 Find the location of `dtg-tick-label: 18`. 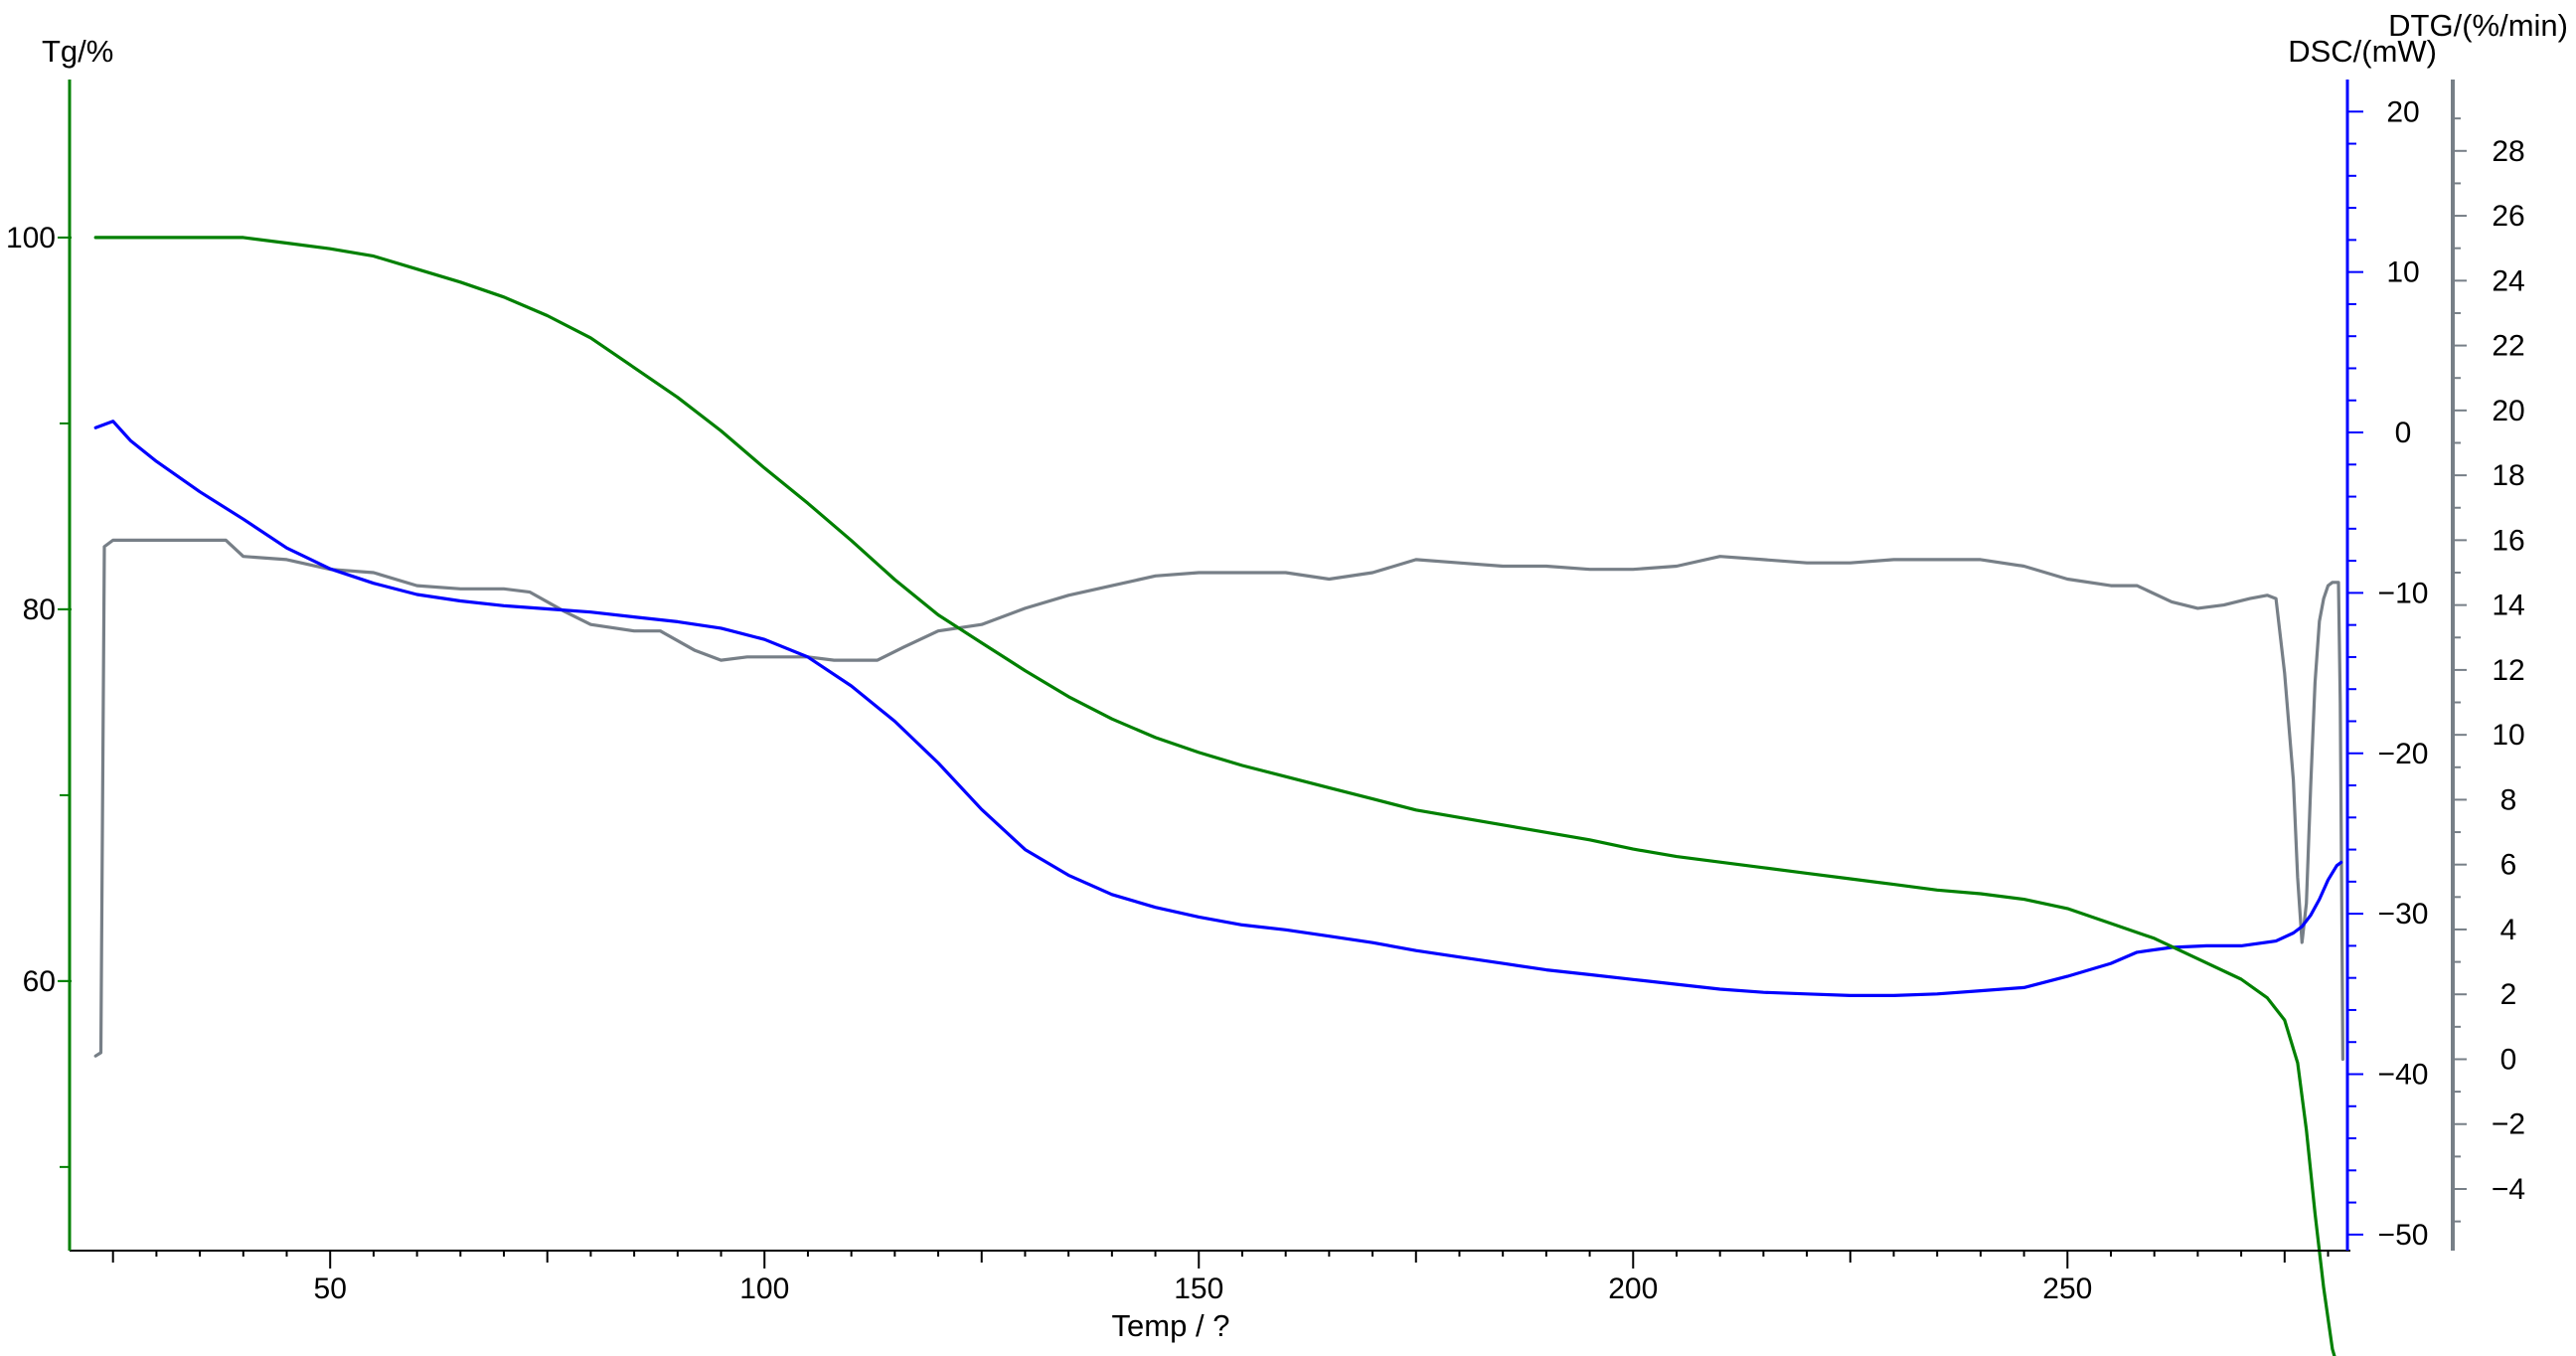

dtg-tick-label: 18 is located at coordinates (2508, 475).